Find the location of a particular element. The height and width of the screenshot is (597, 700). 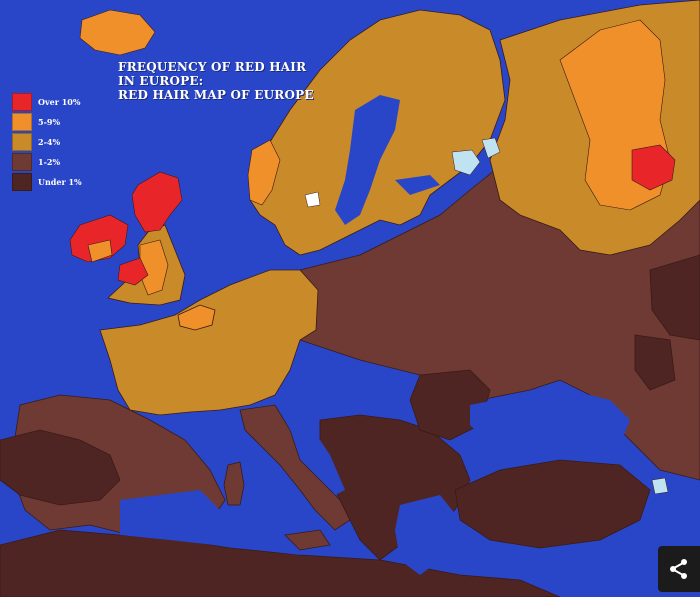

region-east-under1 is located at coordinates (674, 297).